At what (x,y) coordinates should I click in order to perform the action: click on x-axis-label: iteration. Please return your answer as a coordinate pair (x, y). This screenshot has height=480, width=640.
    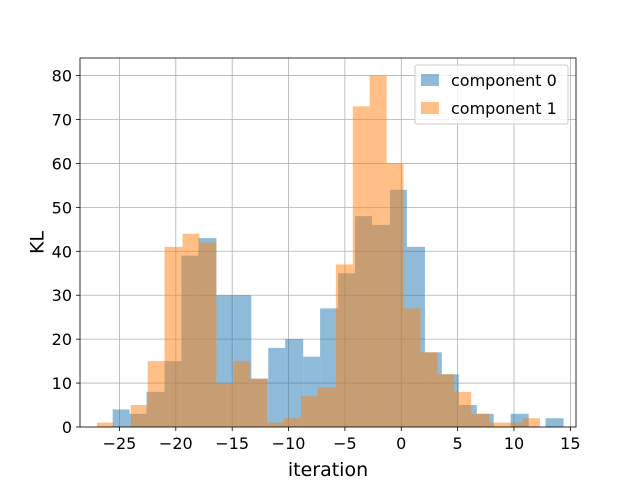
    Looking at the image, I should click on (328, 469).